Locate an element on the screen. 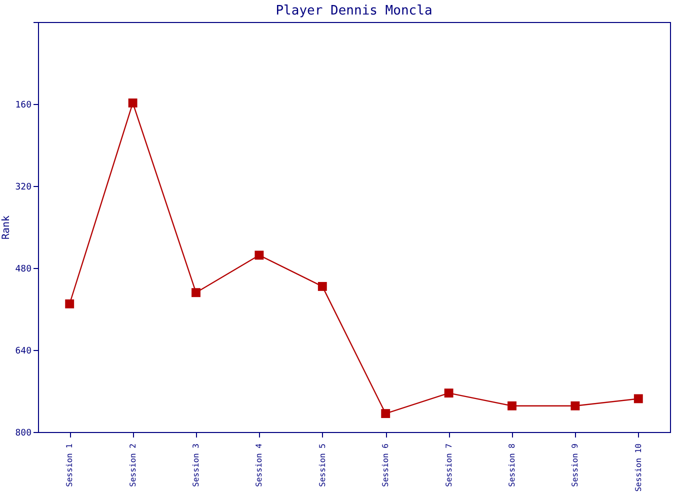 This screenshot has height=500, width=700. x-tick-label: Session 7 is located at coordinates (449, 465).